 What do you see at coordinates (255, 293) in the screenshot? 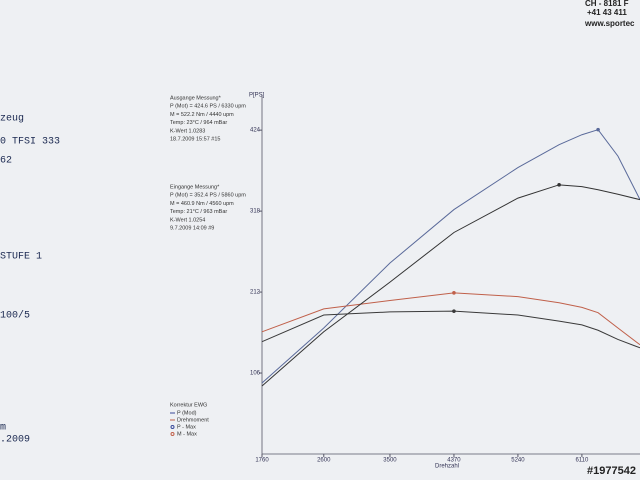
I see `y-tick-label: 212` at bounding box center [255, 293].